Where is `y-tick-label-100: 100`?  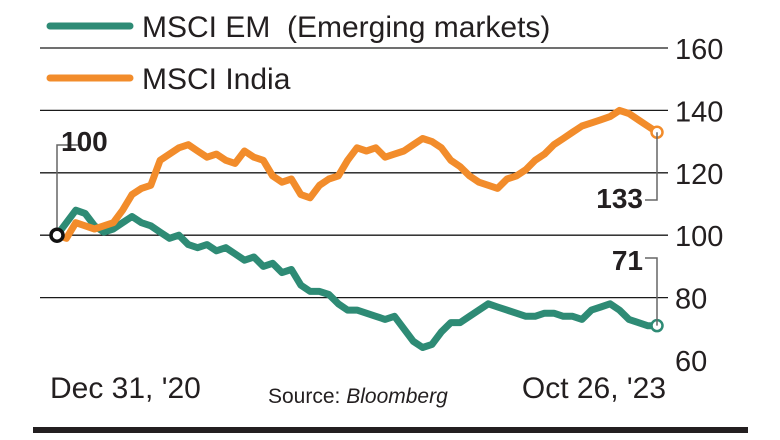
y-tick-label-100: 100 is located at coordinates (699, 237).